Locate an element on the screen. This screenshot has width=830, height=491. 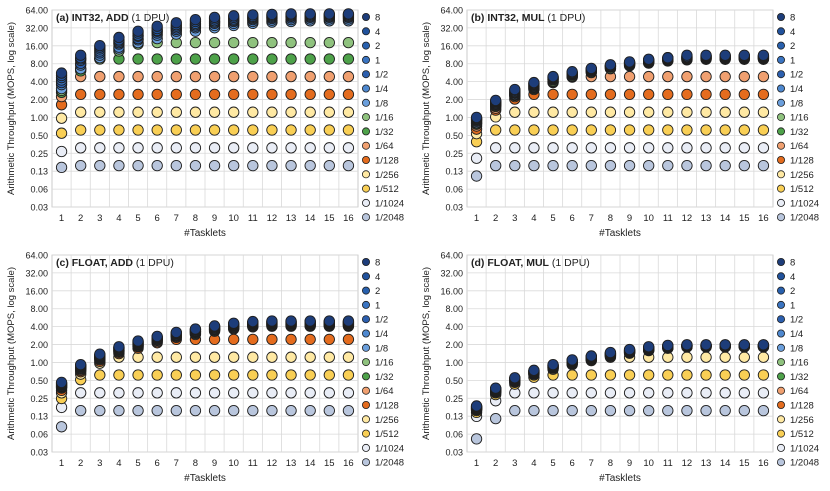
series-1-2048 is located at coordinates (620, 170).